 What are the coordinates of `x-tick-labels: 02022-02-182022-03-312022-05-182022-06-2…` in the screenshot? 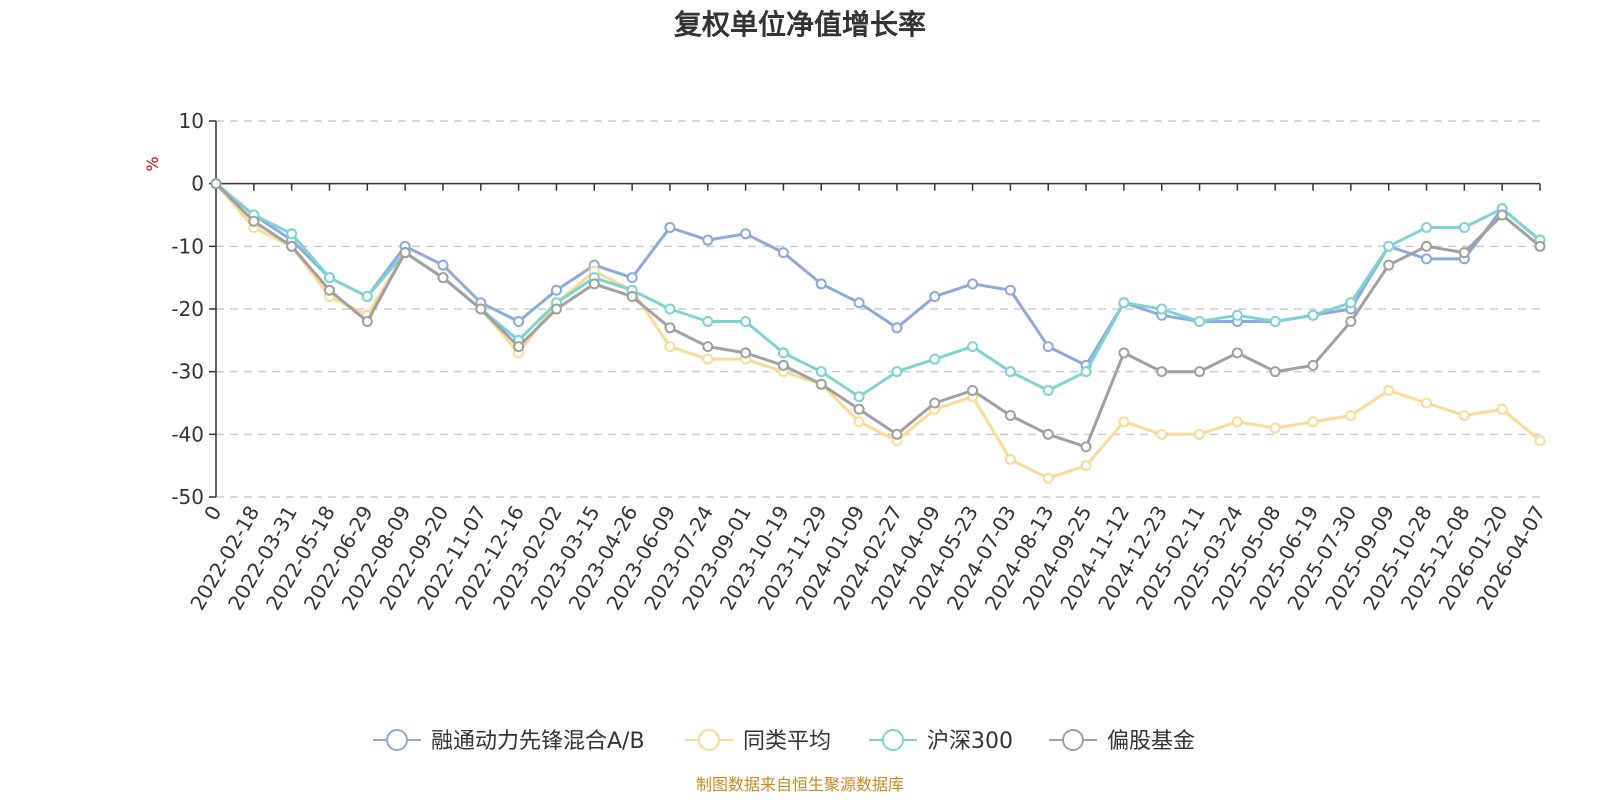 It's located at (867, 558).